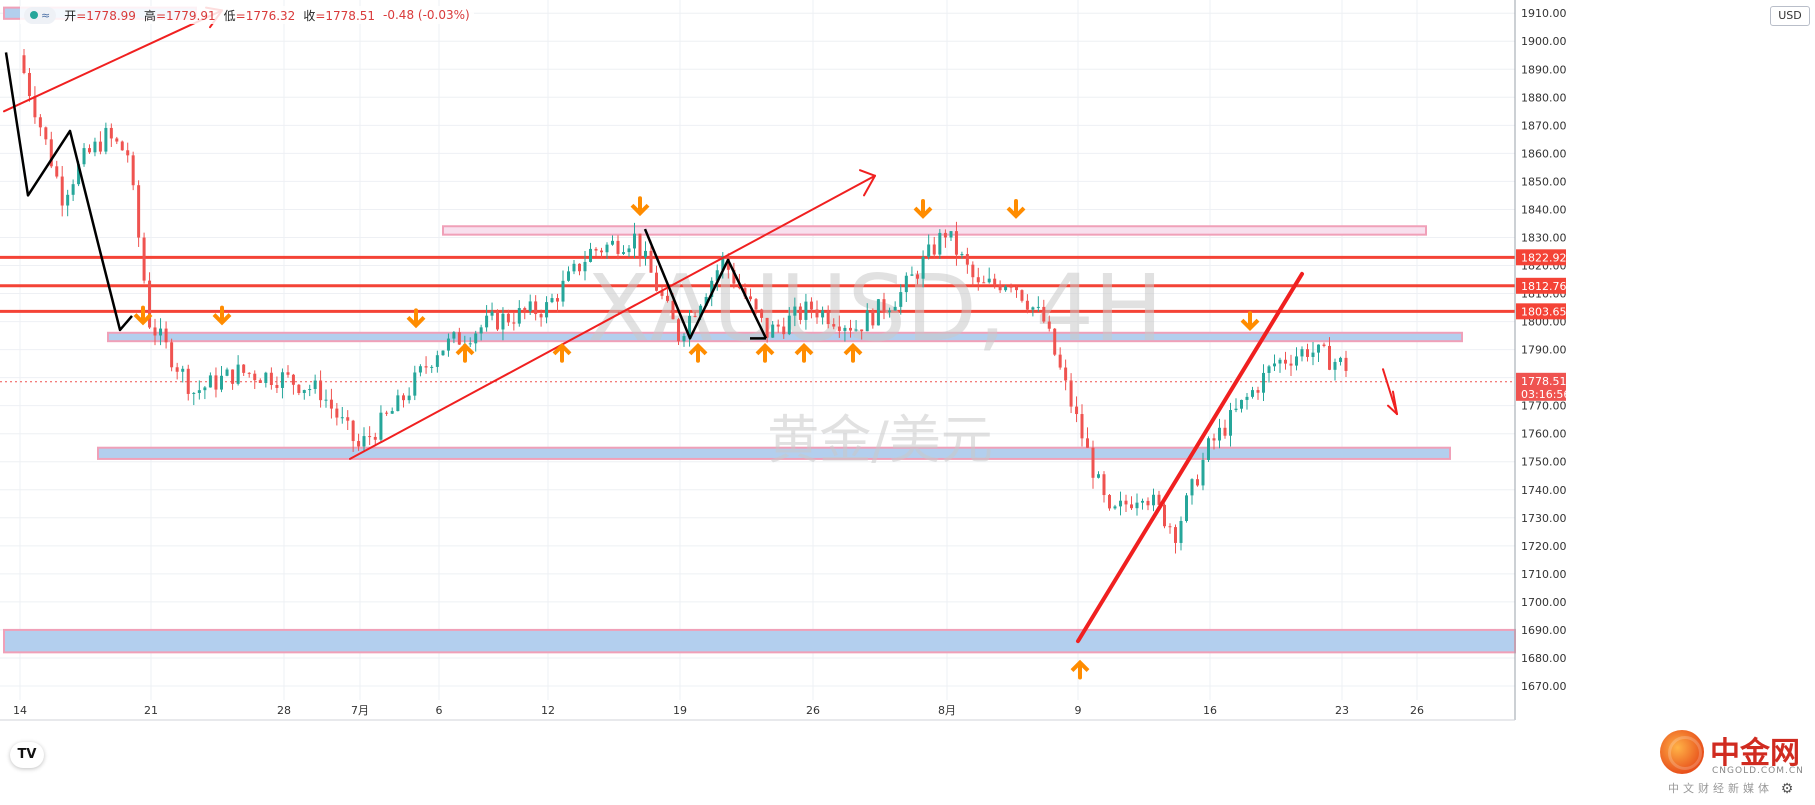 The width and height of the screenshot is (1815, 805). I want to click on trend-arrow, so click(612, 317).